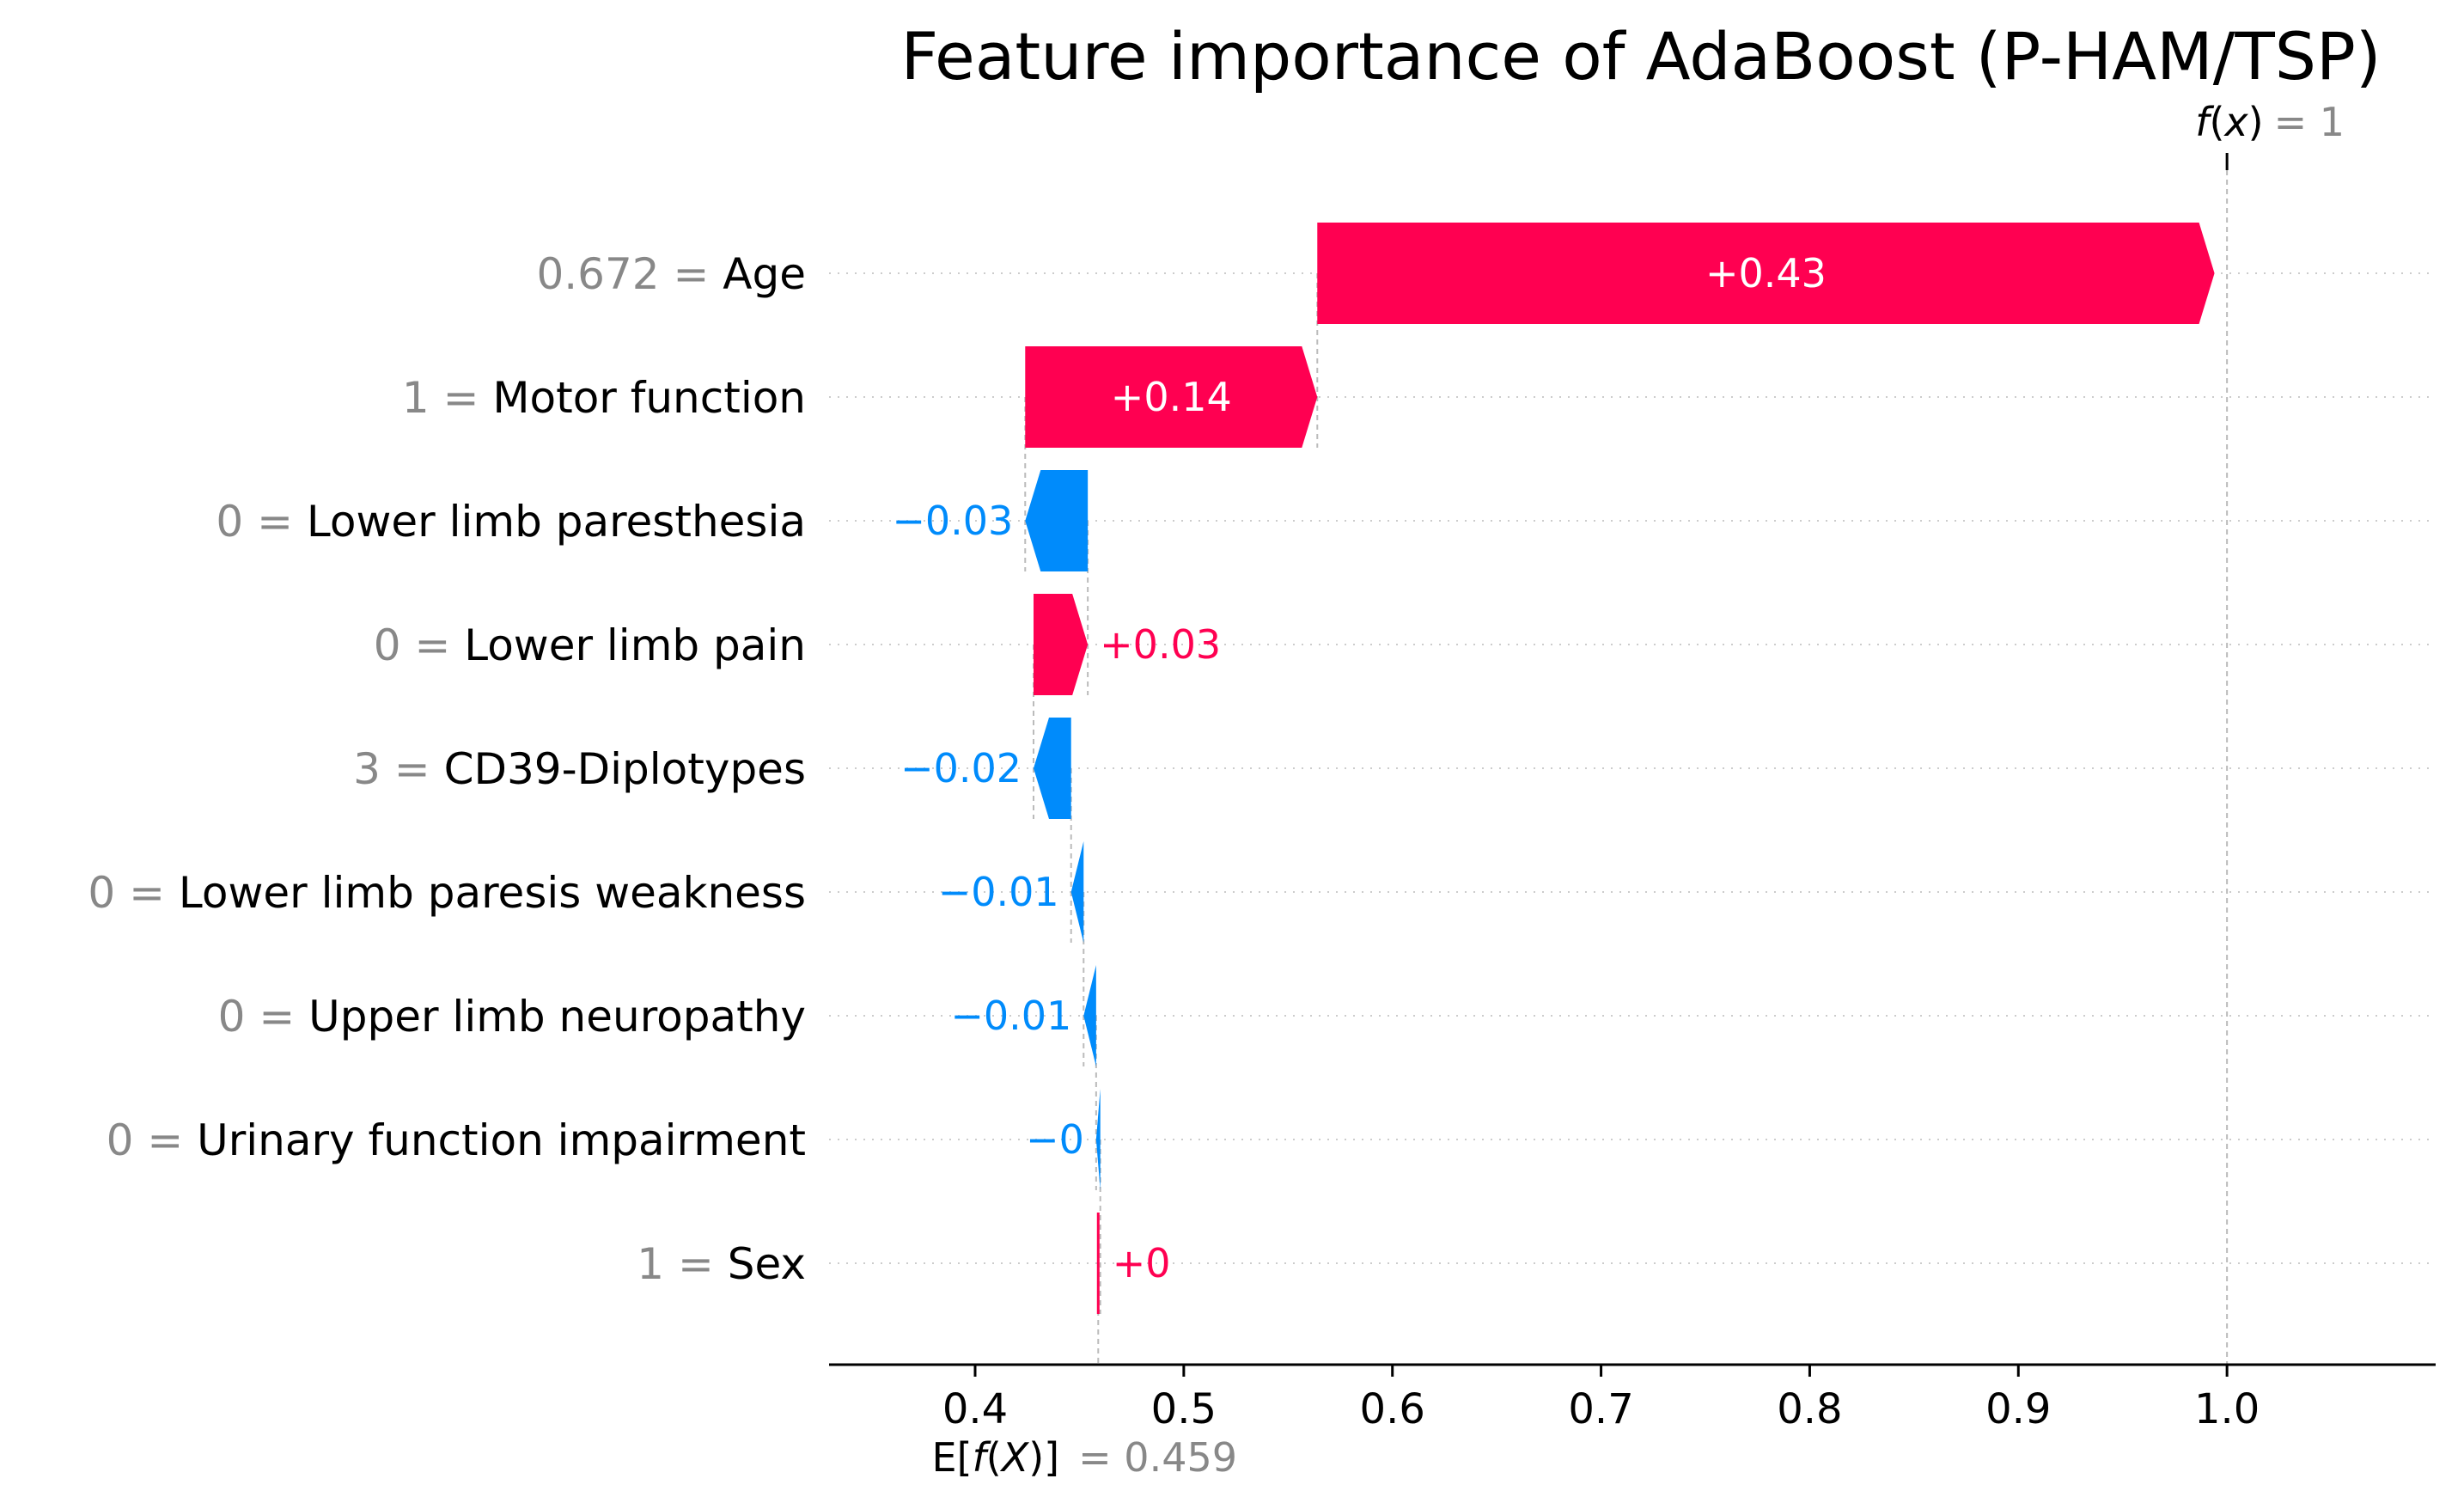  What do you see at coordinates (1142, 1263) in the screenshot?
I see `bar-value-label: +0` at bounding box center [1142, 1263].